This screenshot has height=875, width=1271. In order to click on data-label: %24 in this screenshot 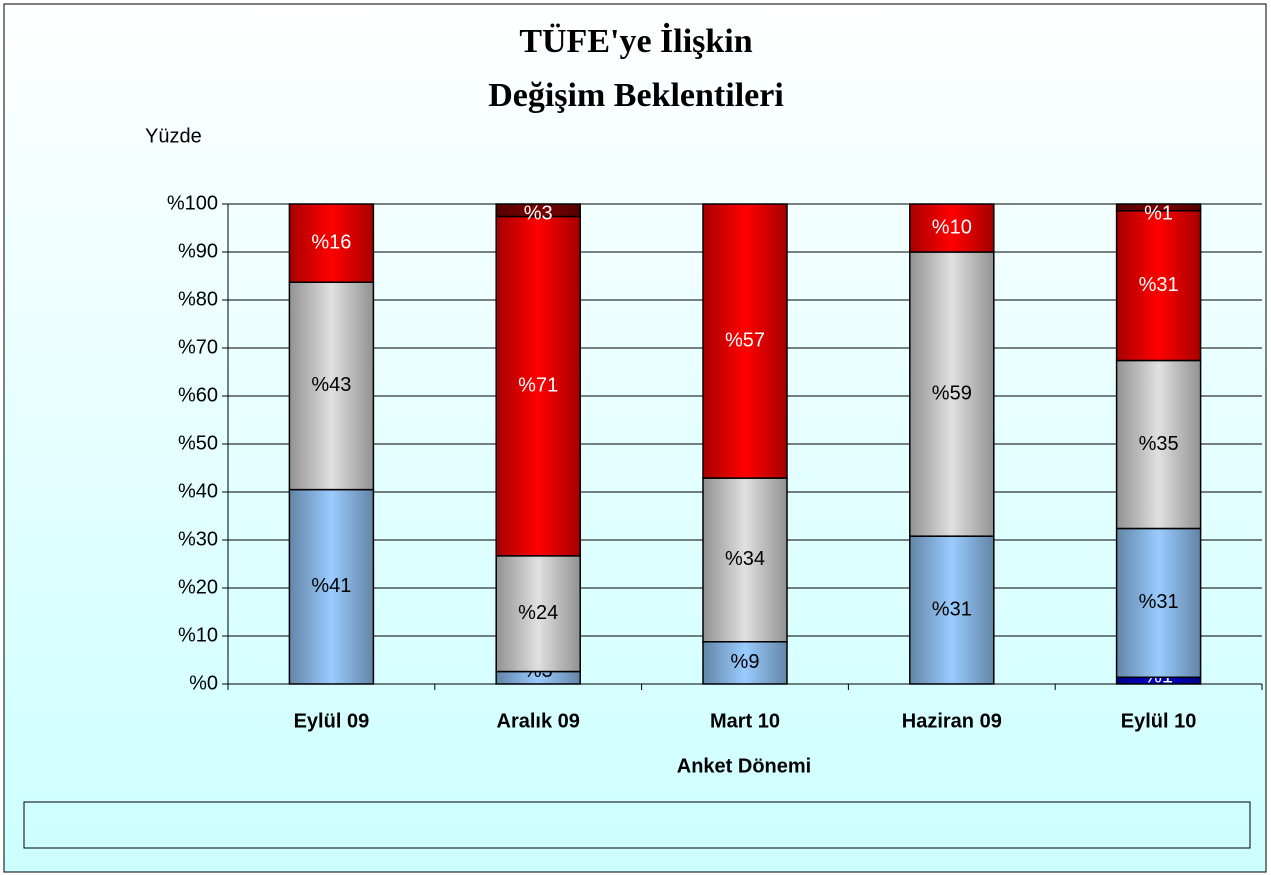, I will do `click(538, 613)`.